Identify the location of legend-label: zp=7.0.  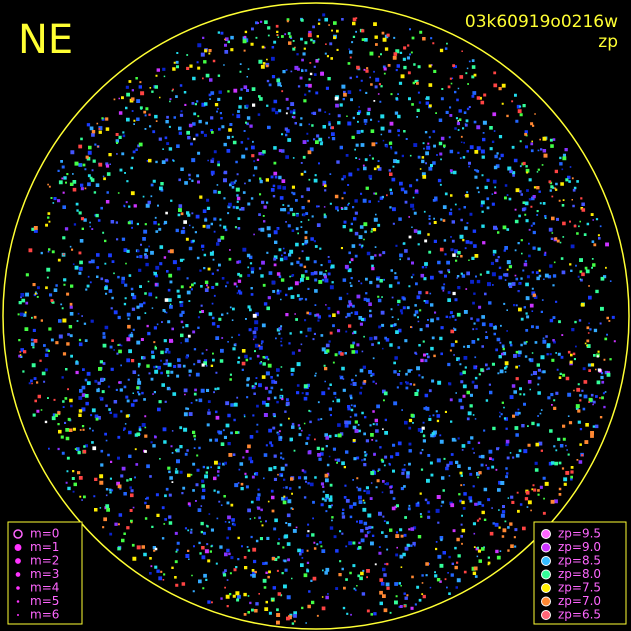
(579, 601).